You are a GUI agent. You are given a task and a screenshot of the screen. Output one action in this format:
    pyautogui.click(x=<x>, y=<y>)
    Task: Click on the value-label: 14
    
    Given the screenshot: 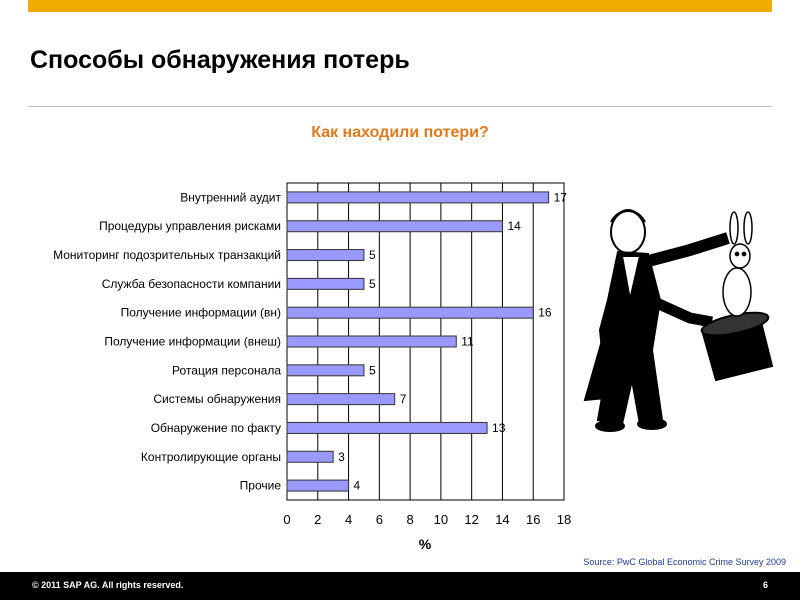 What is the action you would take?
    pyautogui.click(x=514, y=226)
    